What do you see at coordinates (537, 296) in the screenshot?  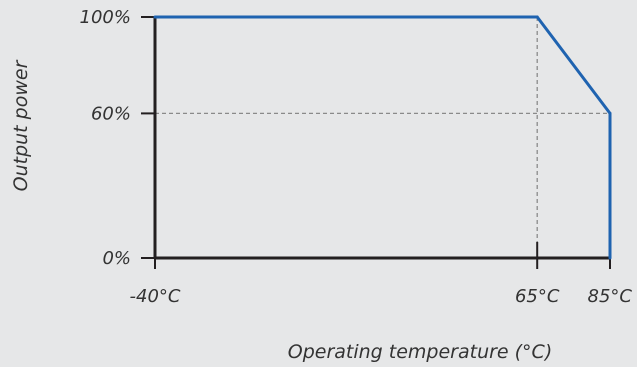 I see `x-tick-label: 65°C` at bounding box center [537, 296].